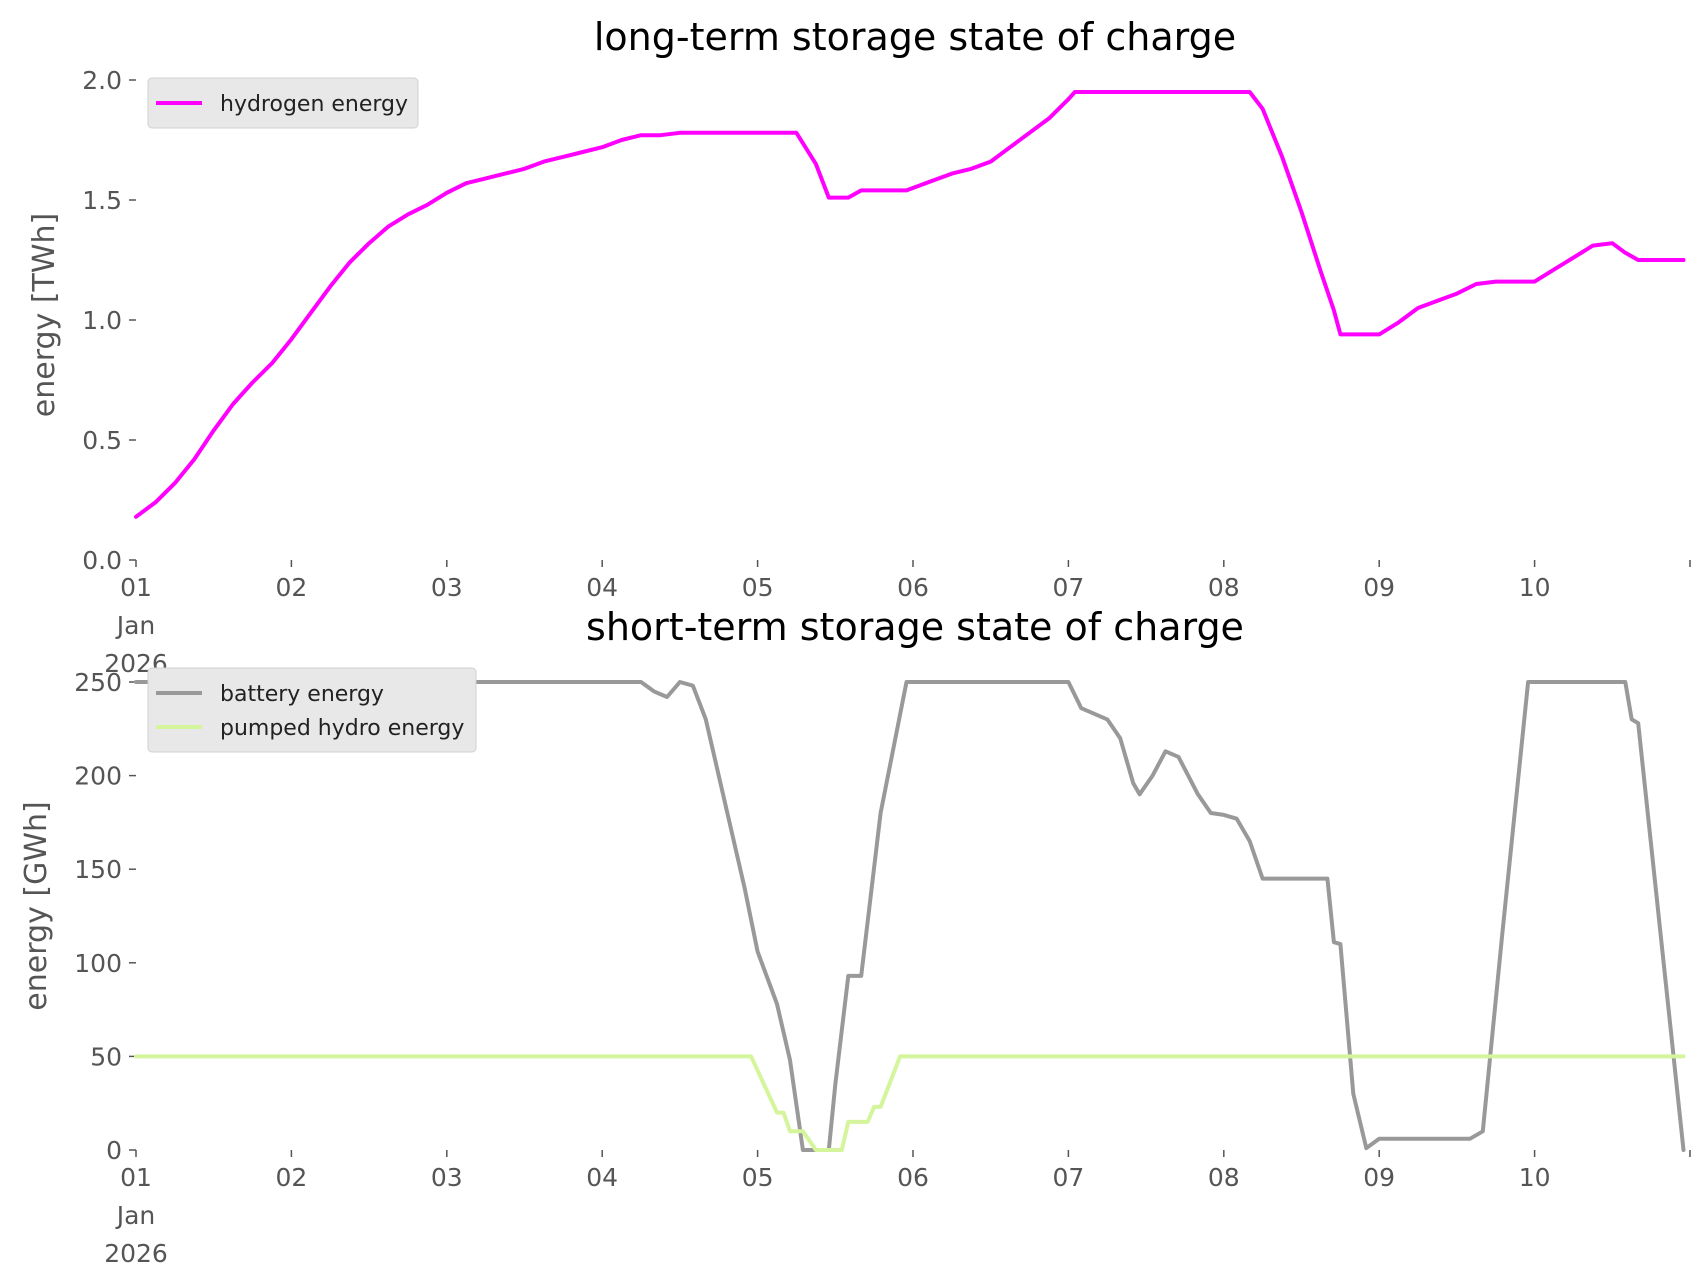  I want to click on y-axis-ticks: 0 50 100 150 200 250, so click(105, 916).